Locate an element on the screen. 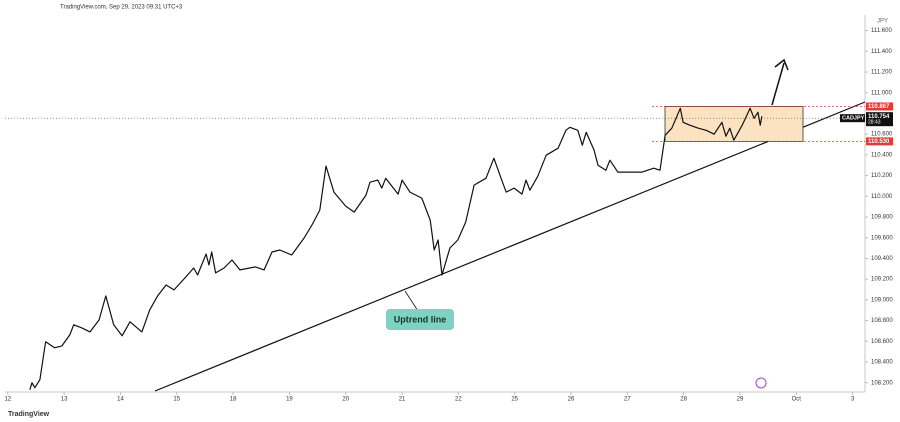 This screenshot has width=900, height=422. y-tick-label: 111.000 is located at coordinates (881, 93).